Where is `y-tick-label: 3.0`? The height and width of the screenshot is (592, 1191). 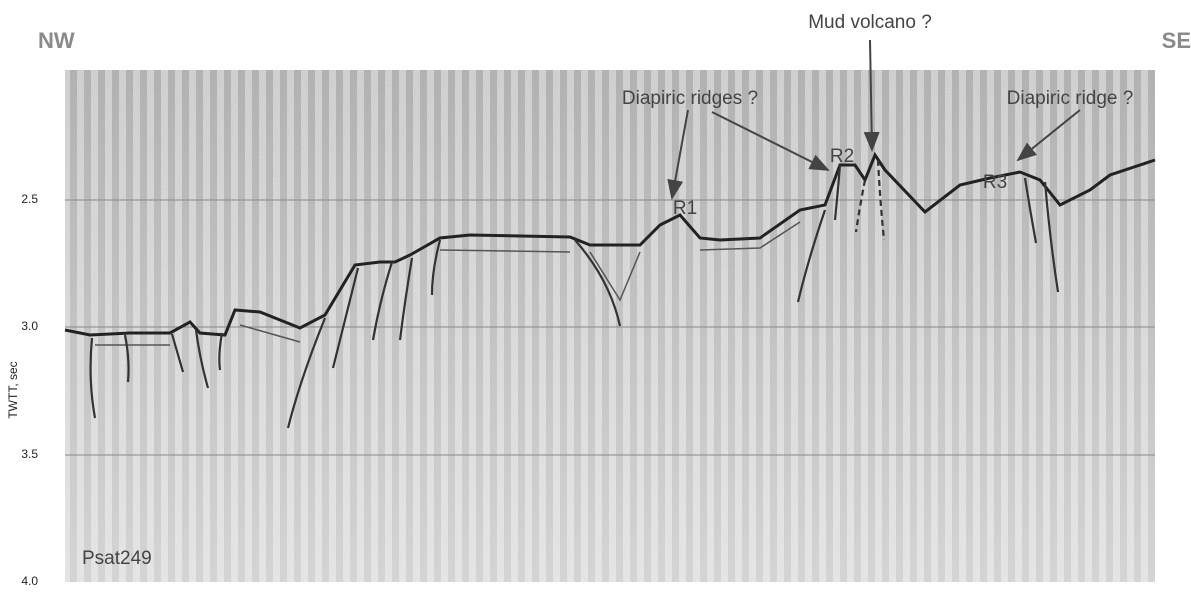
y-tick-label: 3.0 is located at coordinates (29, 326).